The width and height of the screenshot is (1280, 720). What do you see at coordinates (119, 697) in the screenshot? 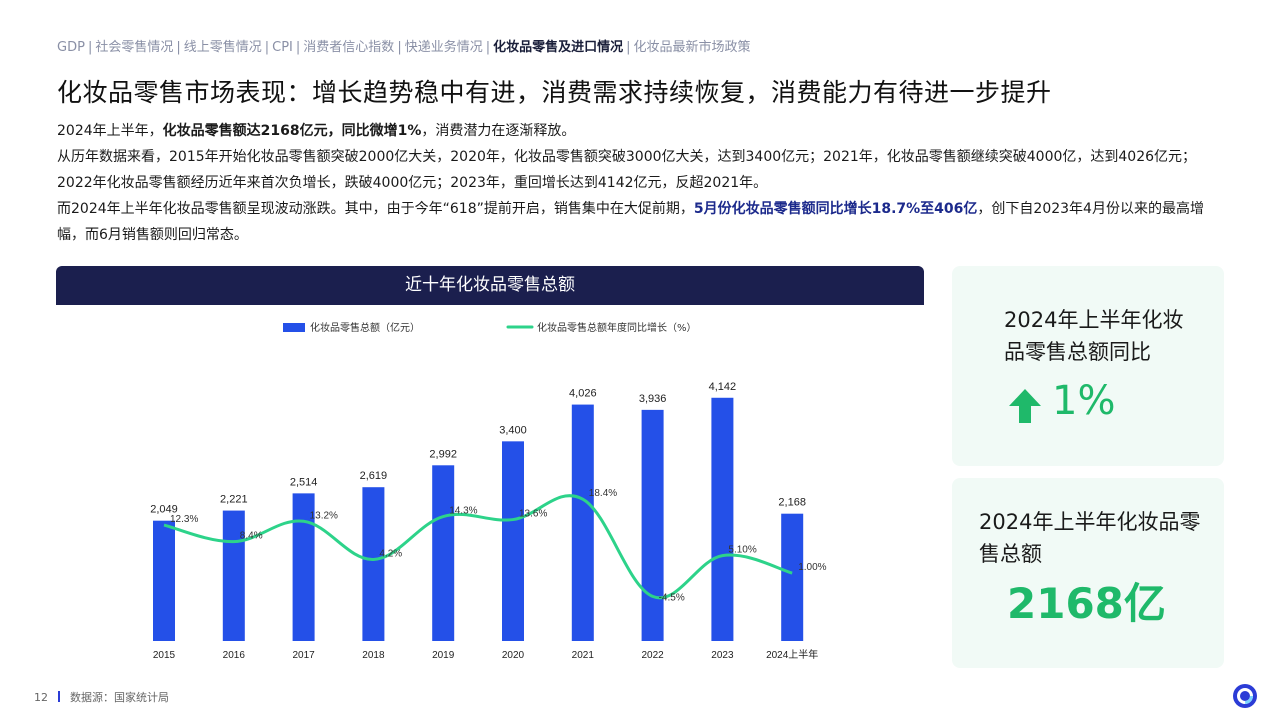
I see `data-source: 数据源：国家统计局` at bounding box center [119, 697].